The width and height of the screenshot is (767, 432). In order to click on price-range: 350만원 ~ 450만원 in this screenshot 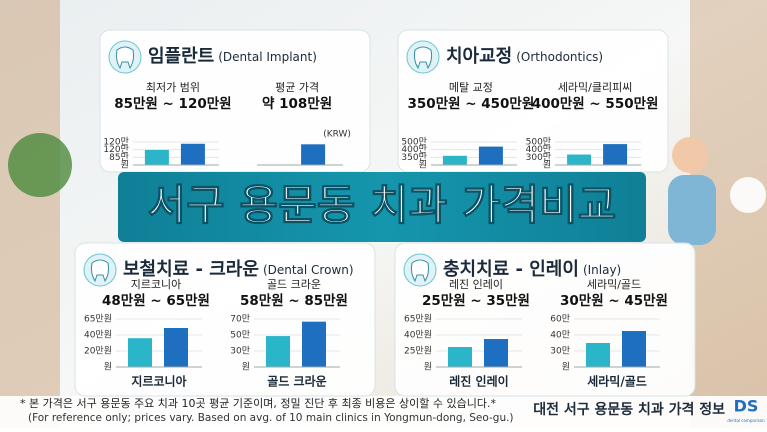, I will do `click(471, 104)`.